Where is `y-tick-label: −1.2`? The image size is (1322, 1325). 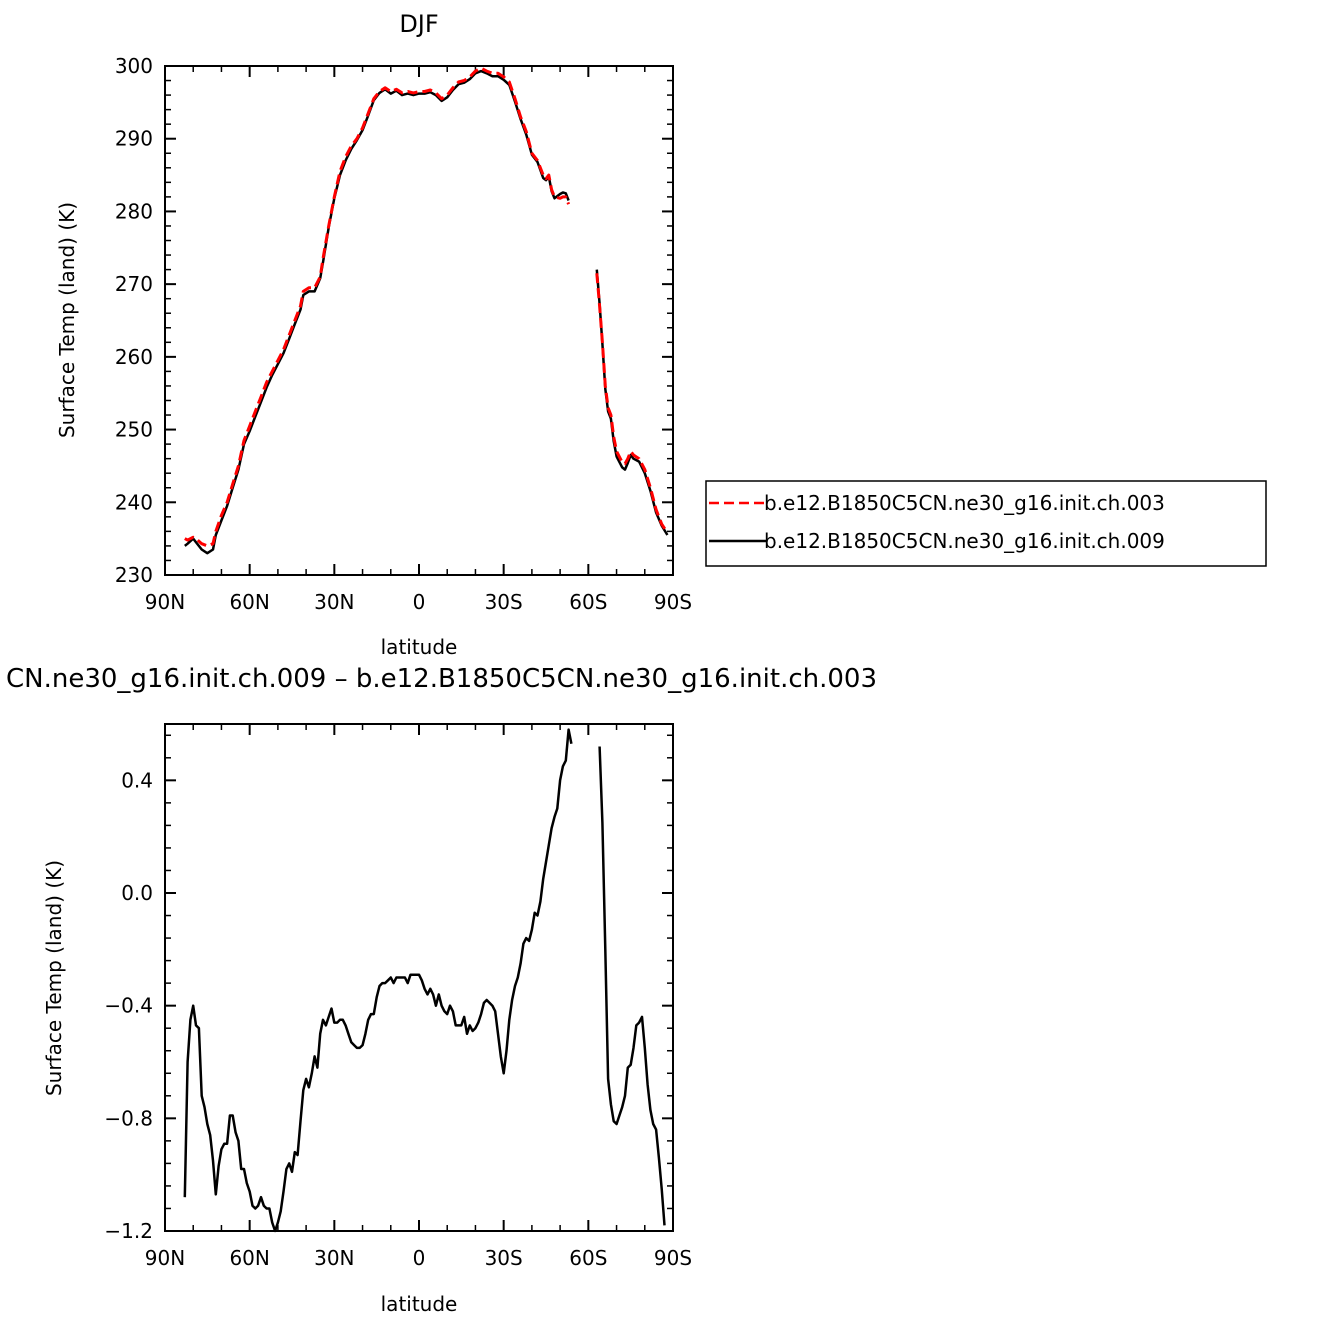 y-tick-label: −1.2 is located at coordinates (128, 1231).